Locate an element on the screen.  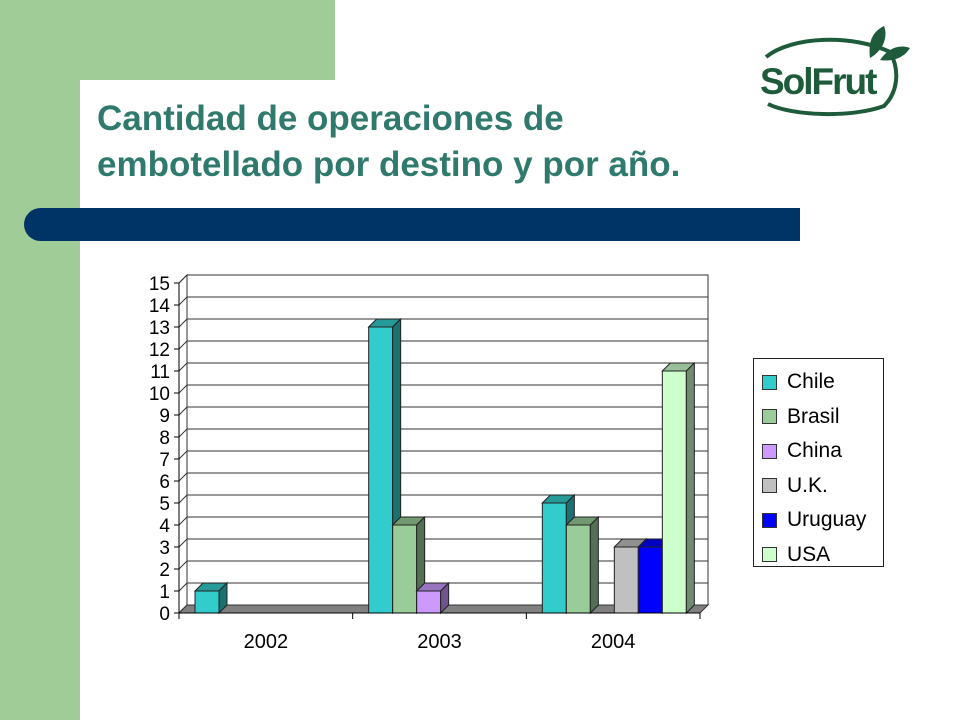
bar-chile-2002 is located at coordinates (207, 602).